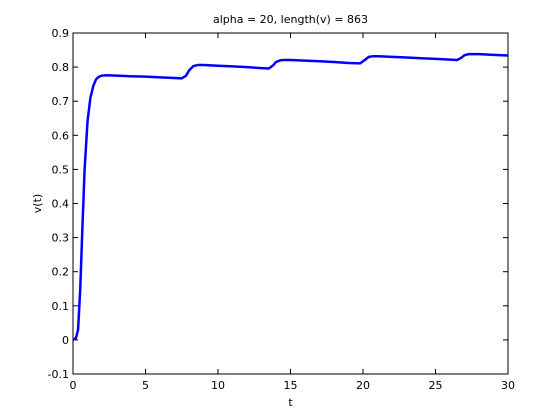 The height and width of the screenshot is (420, 560). I want to click on x-tick-label: 0, so click(73, 385).